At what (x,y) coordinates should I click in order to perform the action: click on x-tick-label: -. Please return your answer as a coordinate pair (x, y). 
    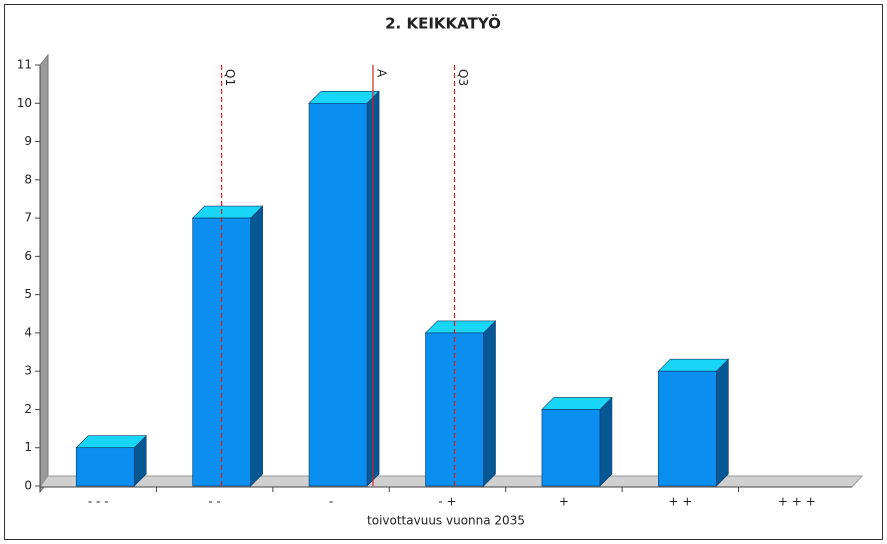
    Looking at the image, I should click on (331, 502).